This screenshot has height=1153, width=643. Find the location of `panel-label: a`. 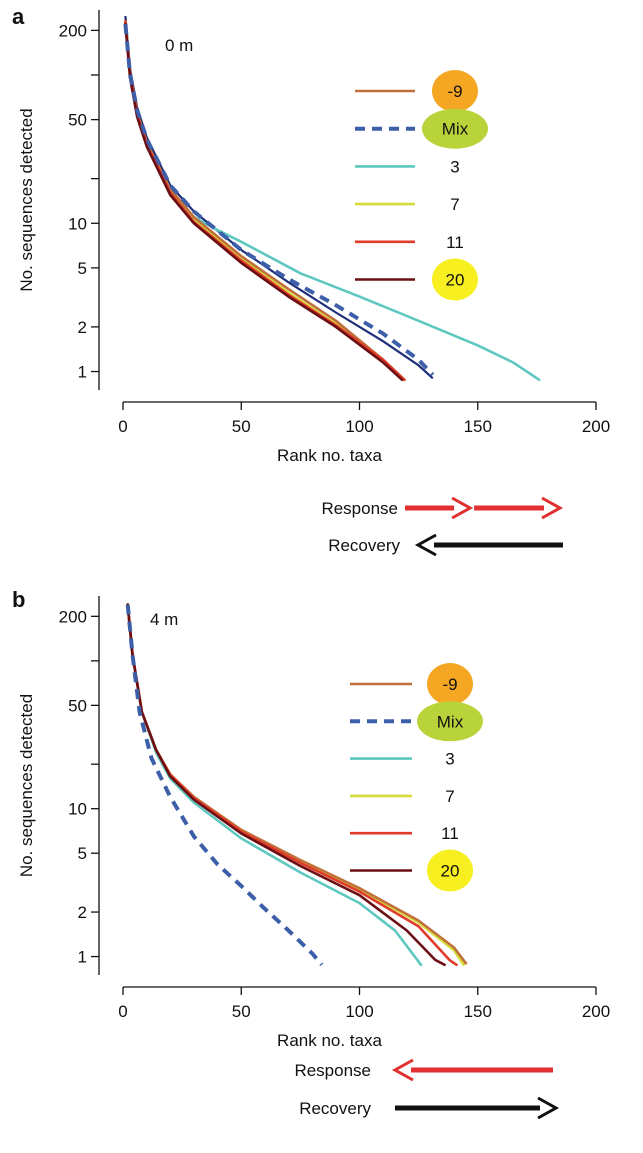

panel-label: a is located at coordinates (18, 16).